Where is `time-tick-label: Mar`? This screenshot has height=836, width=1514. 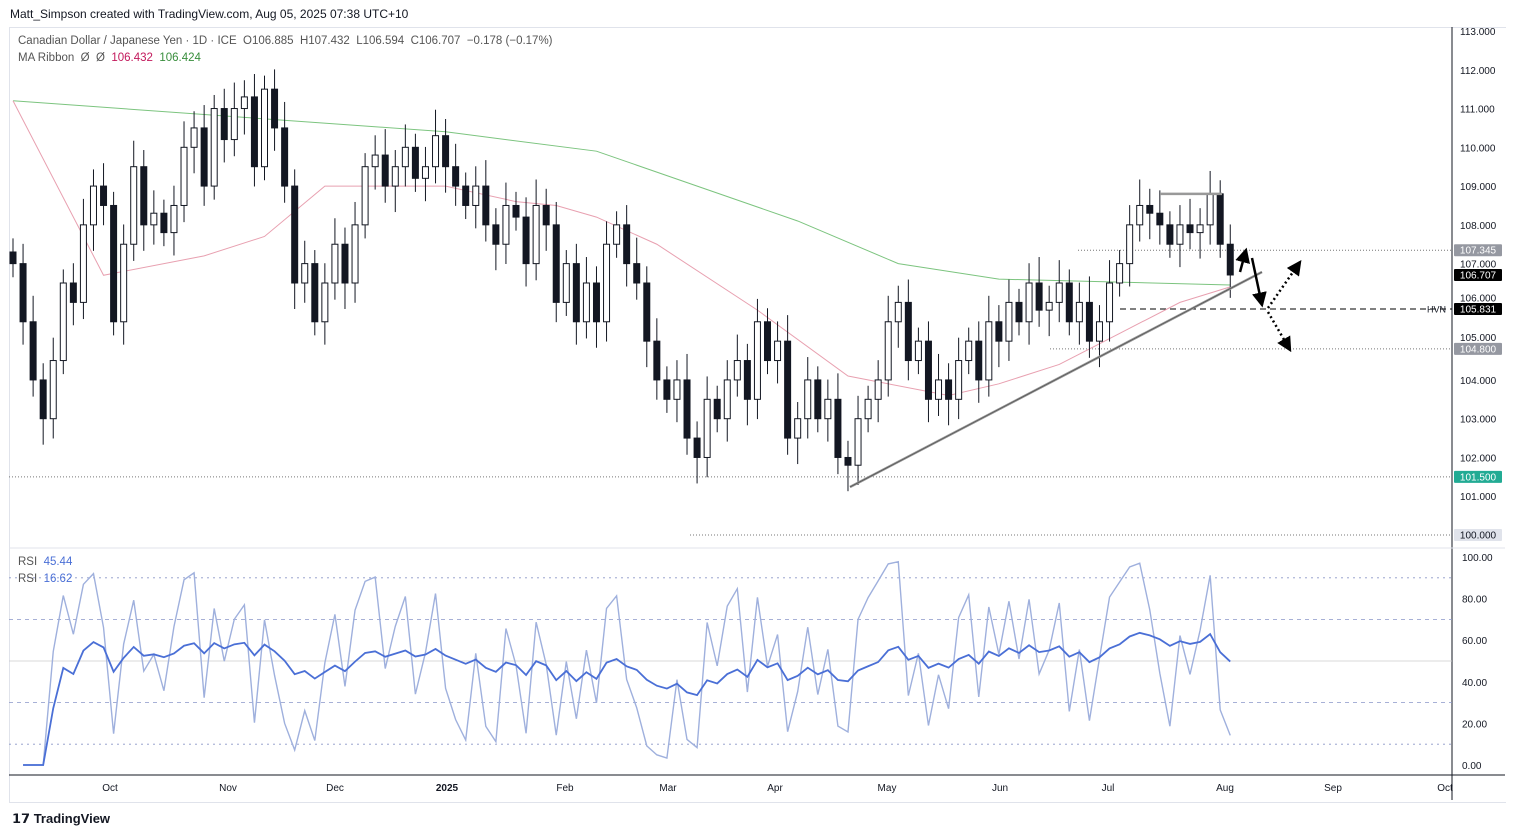 time-tick-label: Mar is located at coordinates (668, 788).